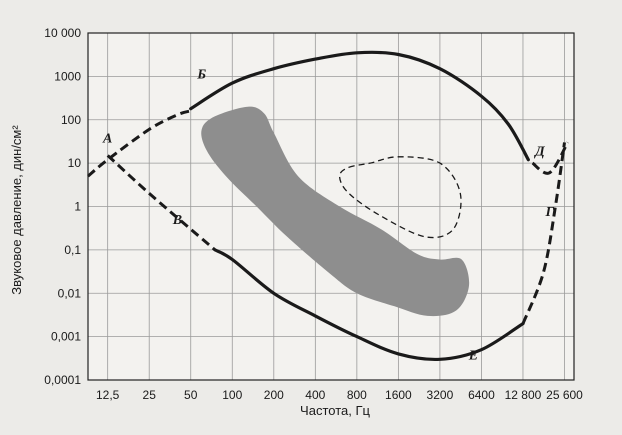 Image resolution: width=622 pixels, height=435 pixels. What do you see at coordinates (335, 410) in the screenshot?
I see `x-axis-title: Частота, Гц` at bounding box center [335, 410].